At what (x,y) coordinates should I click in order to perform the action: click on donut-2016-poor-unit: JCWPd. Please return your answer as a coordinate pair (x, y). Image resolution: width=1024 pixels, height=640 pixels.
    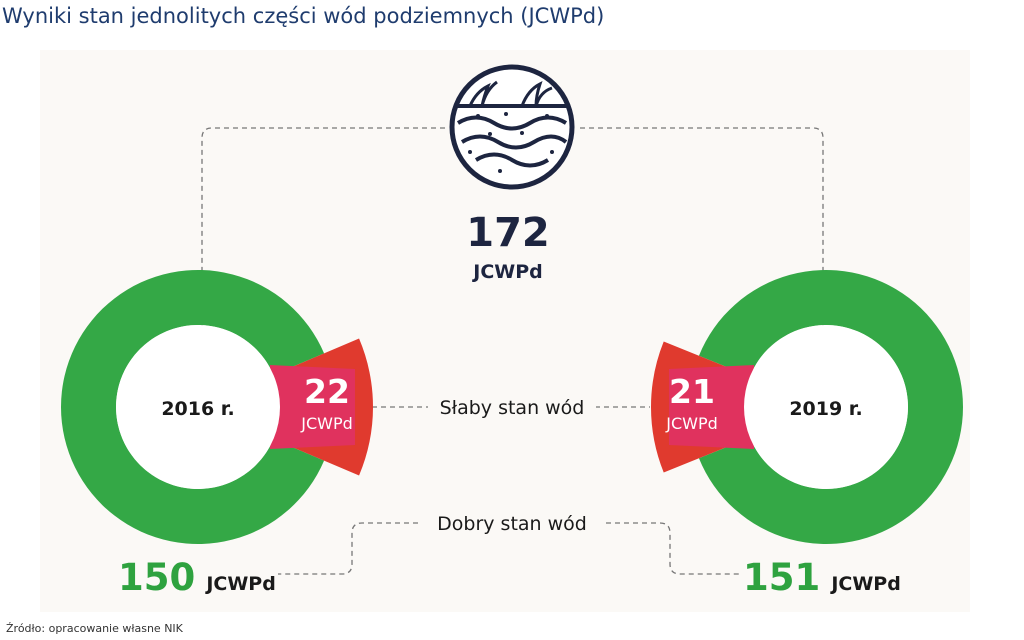
    Looking at the image, I should click on (326, 423).